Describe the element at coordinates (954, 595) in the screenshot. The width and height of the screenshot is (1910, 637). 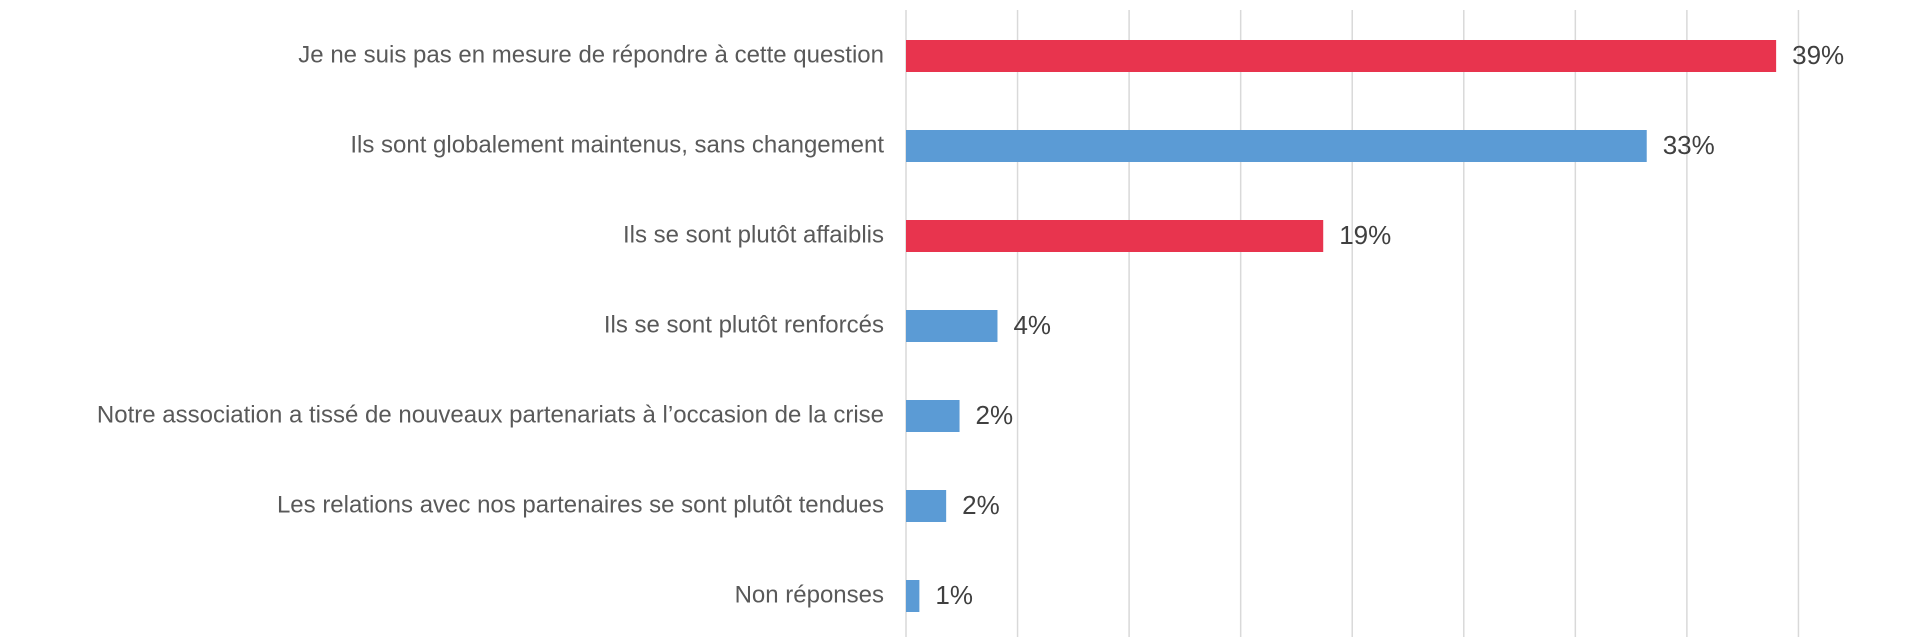
I see `data-label: 1%` at that location.